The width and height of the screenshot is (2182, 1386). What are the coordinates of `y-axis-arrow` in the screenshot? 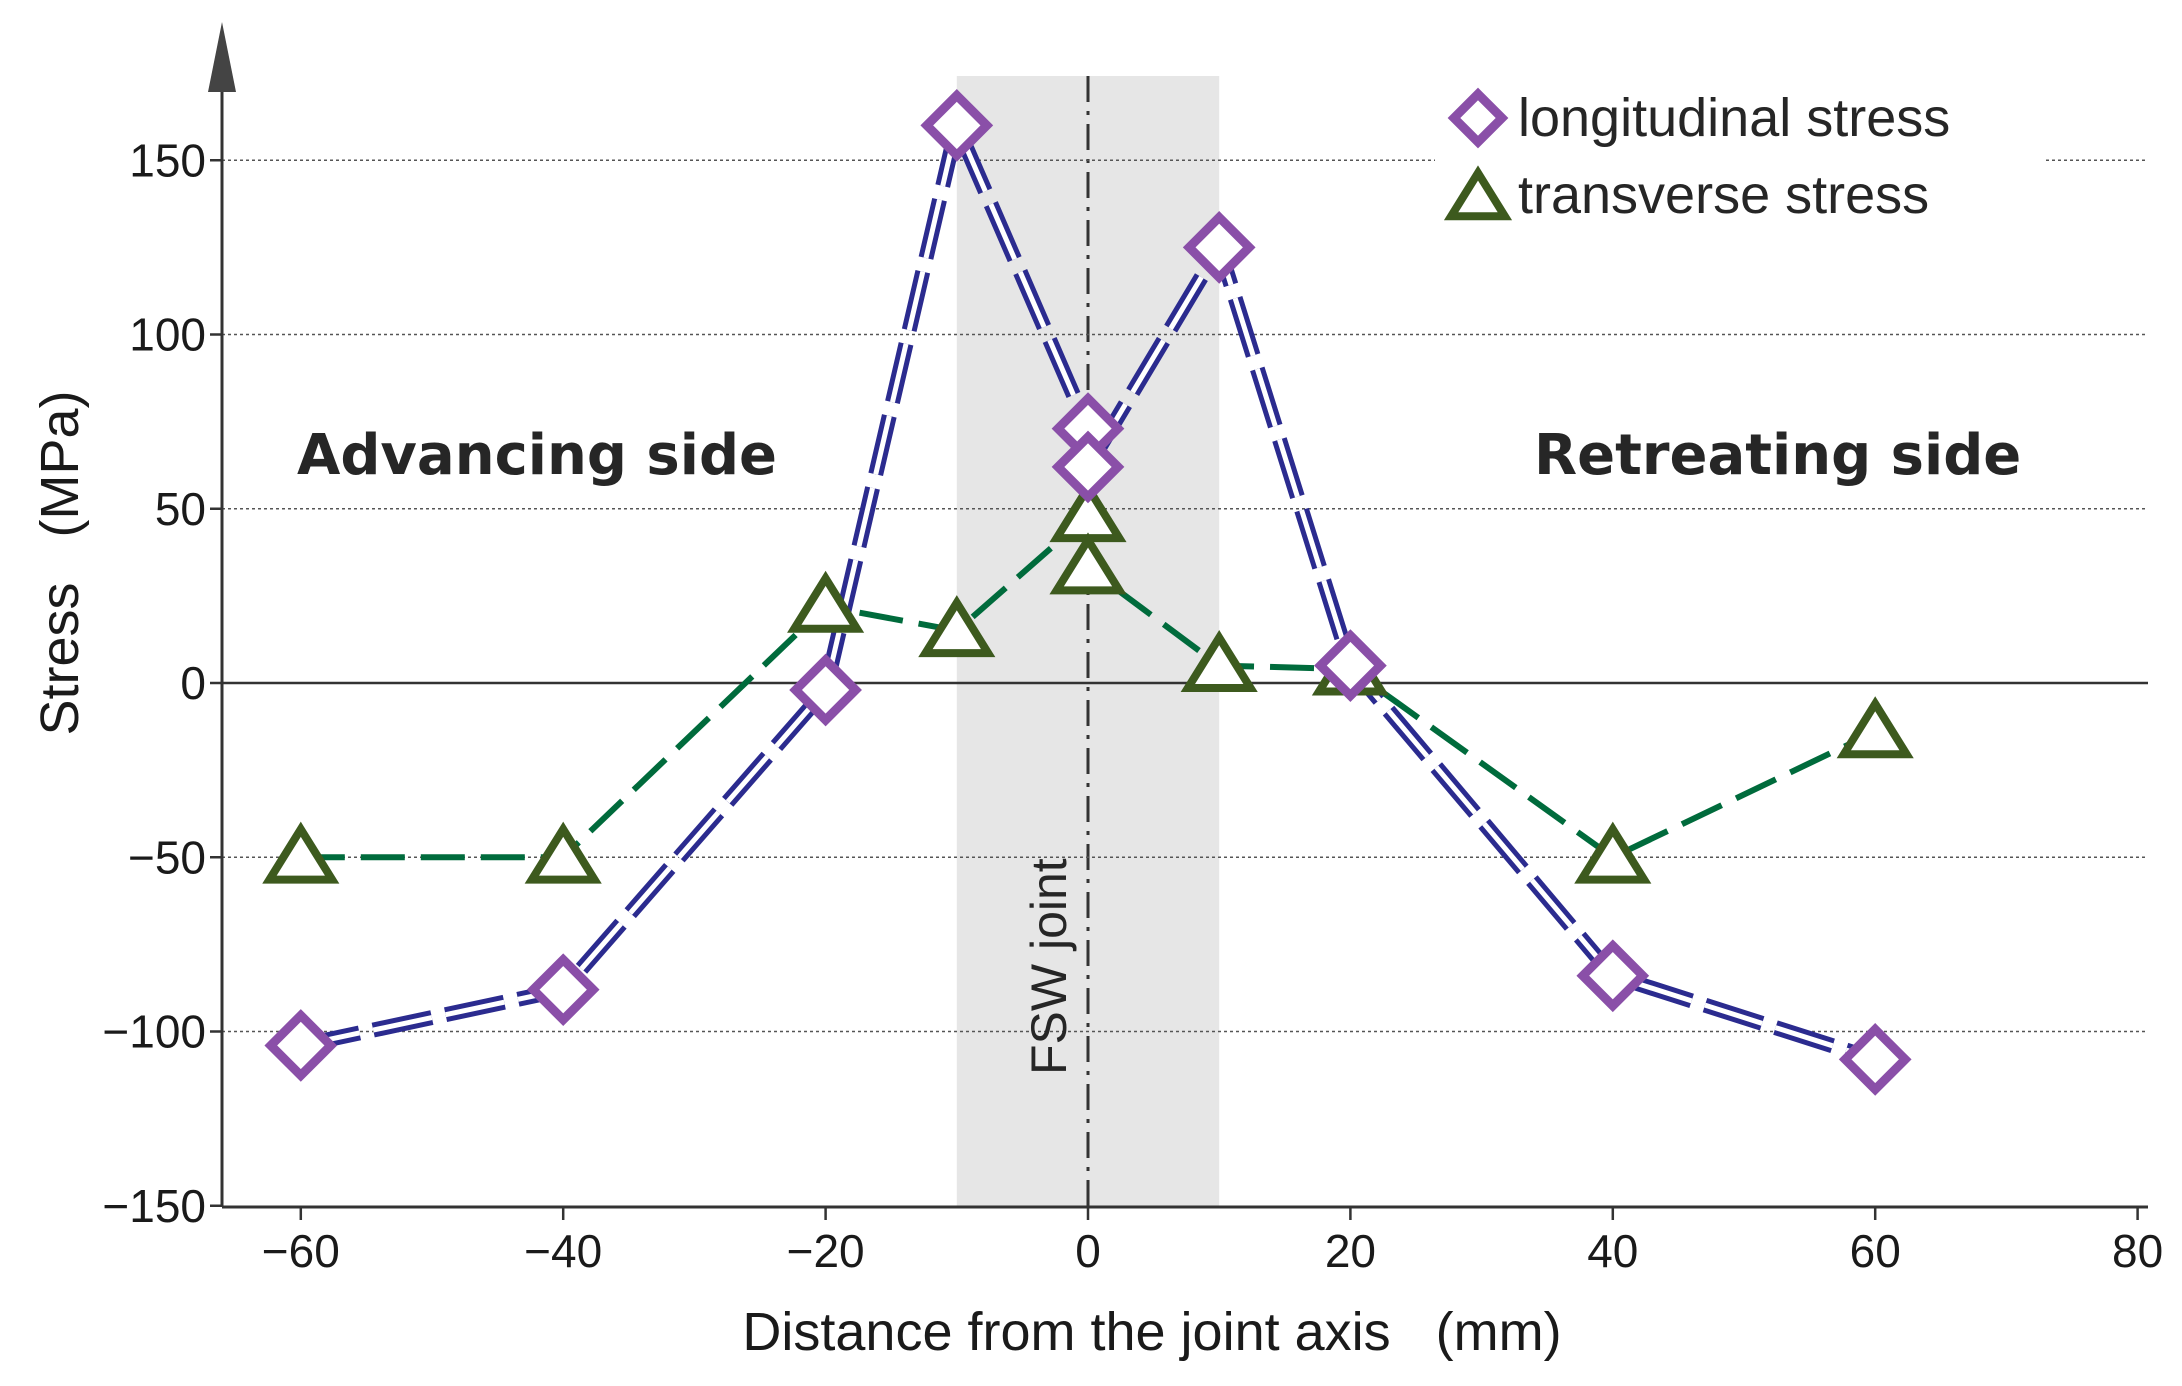 It's located at (222, 57).